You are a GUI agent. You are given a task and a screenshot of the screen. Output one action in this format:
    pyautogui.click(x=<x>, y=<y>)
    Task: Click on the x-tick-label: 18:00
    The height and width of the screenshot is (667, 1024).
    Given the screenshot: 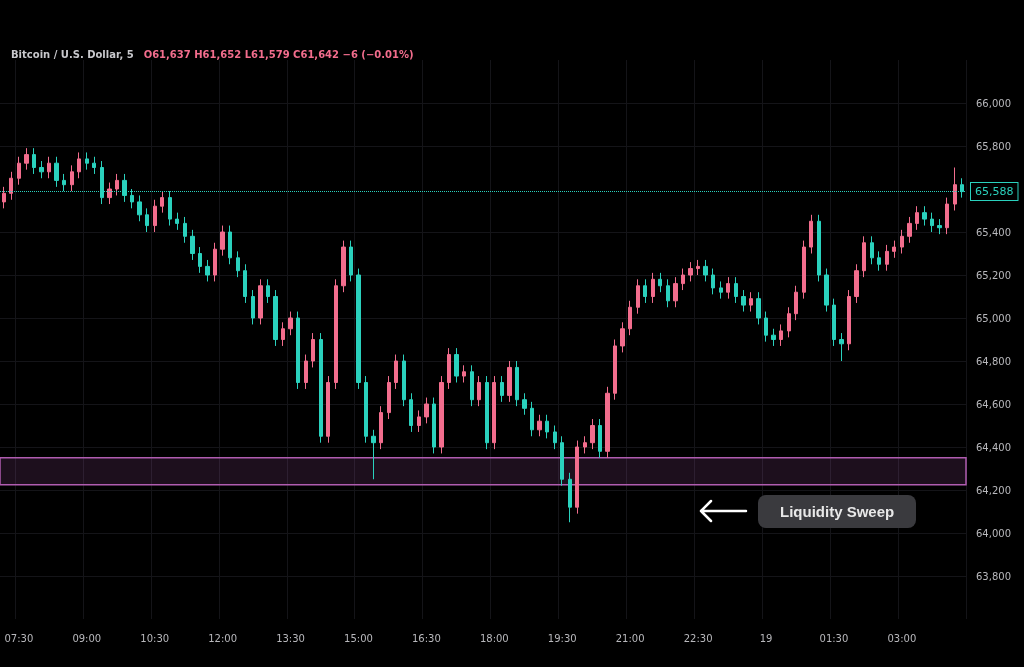 What is the action you would take?
    pyautogui.click(x=494, y=638)
    